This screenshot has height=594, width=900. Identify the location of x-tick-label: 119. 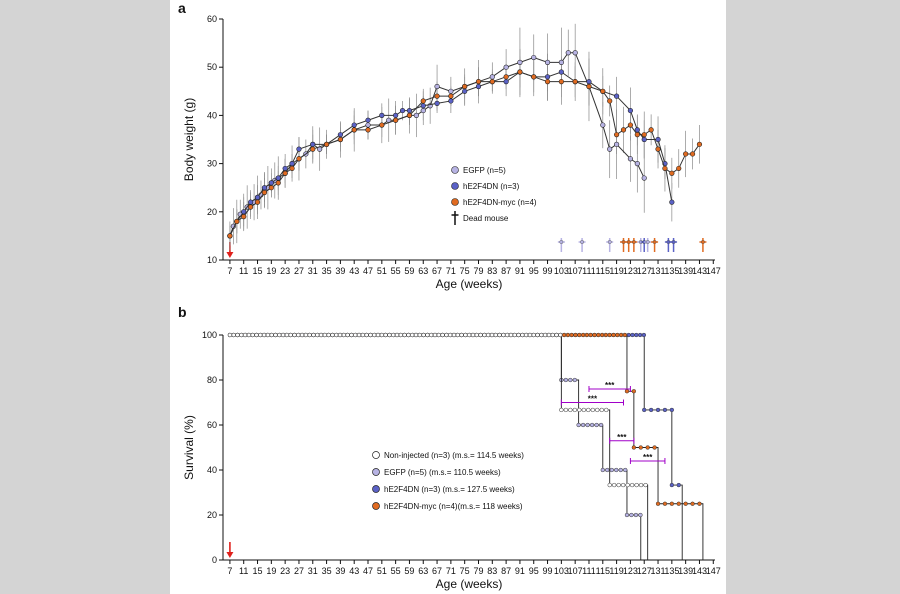
(616, 571).